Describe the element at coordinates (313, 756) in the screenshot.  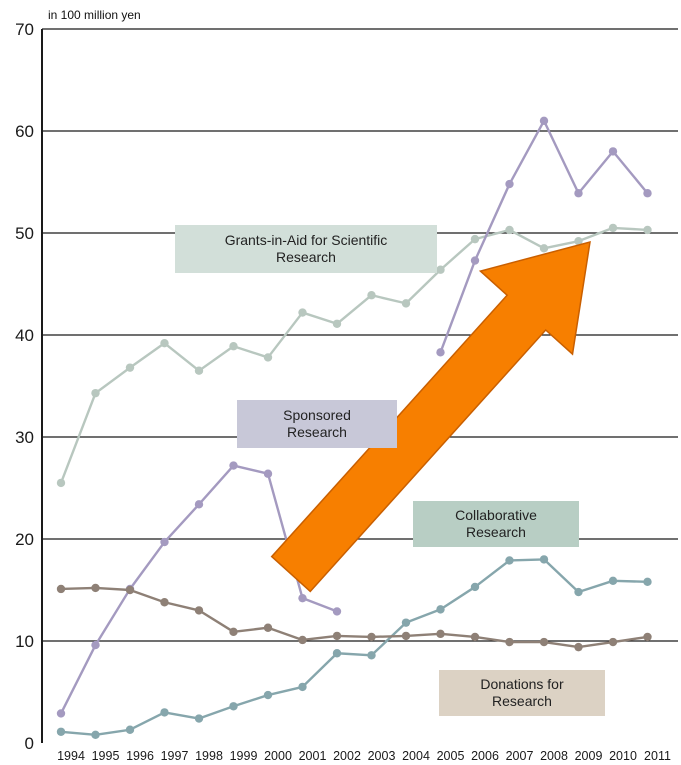
I see `x-tick-label: 2001` at that location.